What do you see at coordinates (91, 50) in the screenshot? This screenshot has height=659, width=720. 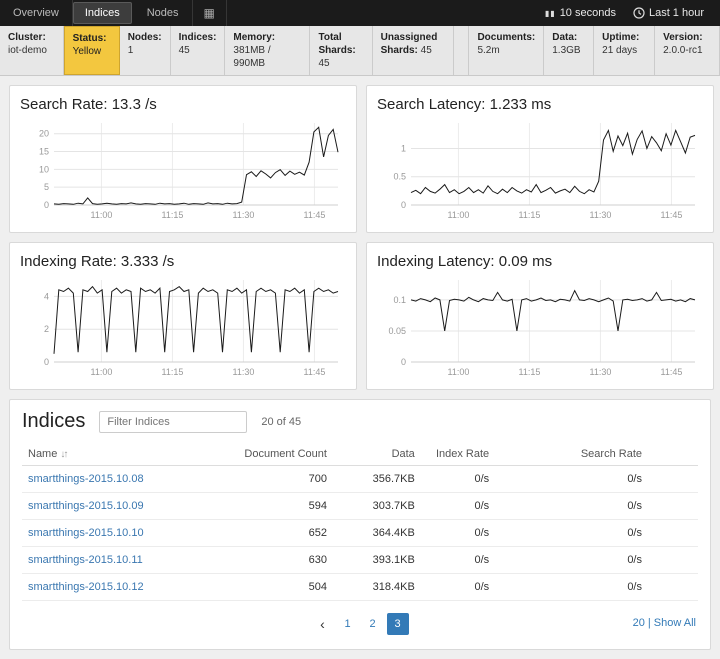 I see `status-badge: Status: Yellow` at bounding box center [91, 50].